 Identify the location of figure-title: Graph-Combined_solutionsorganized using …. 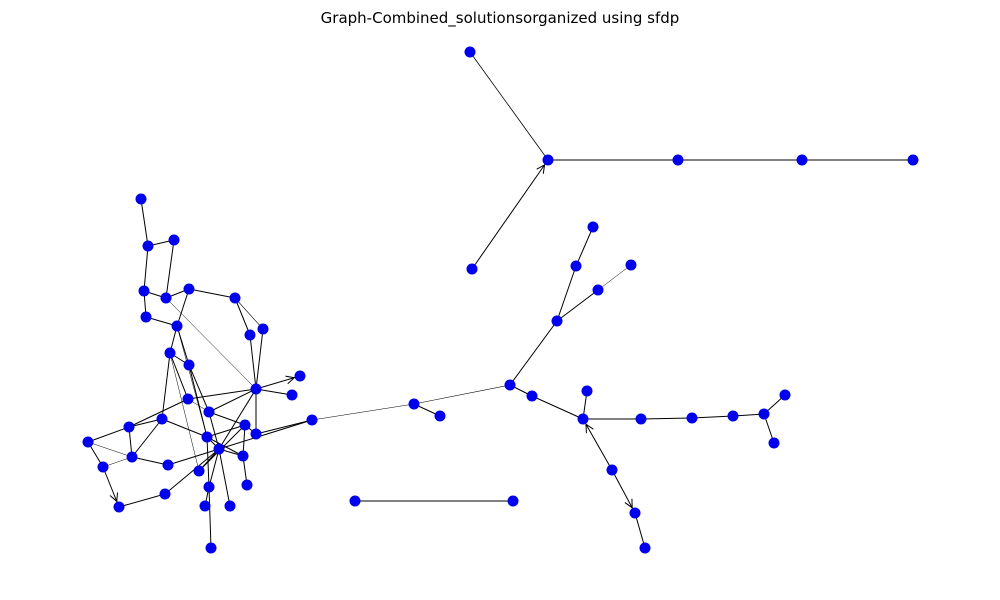
(500, 18).